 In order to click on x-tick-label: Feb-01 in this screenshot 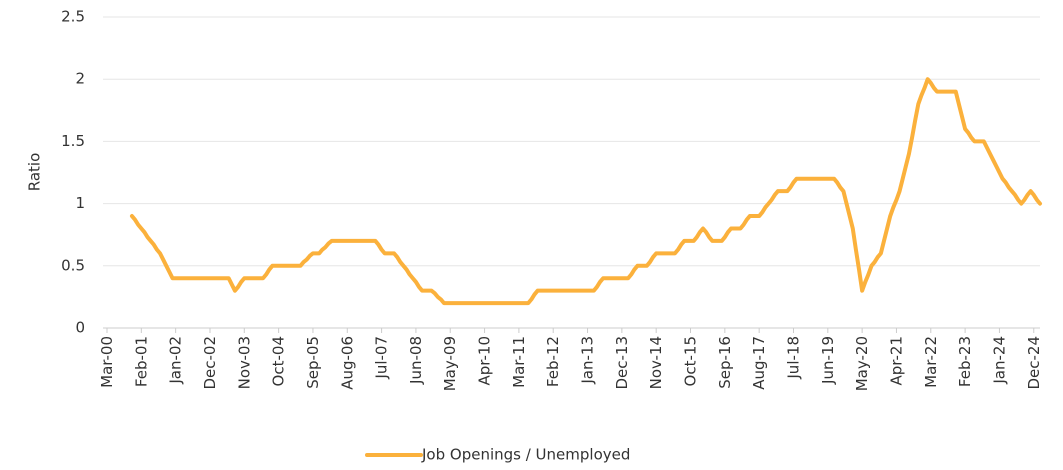, I will do `click(141, 361)`.